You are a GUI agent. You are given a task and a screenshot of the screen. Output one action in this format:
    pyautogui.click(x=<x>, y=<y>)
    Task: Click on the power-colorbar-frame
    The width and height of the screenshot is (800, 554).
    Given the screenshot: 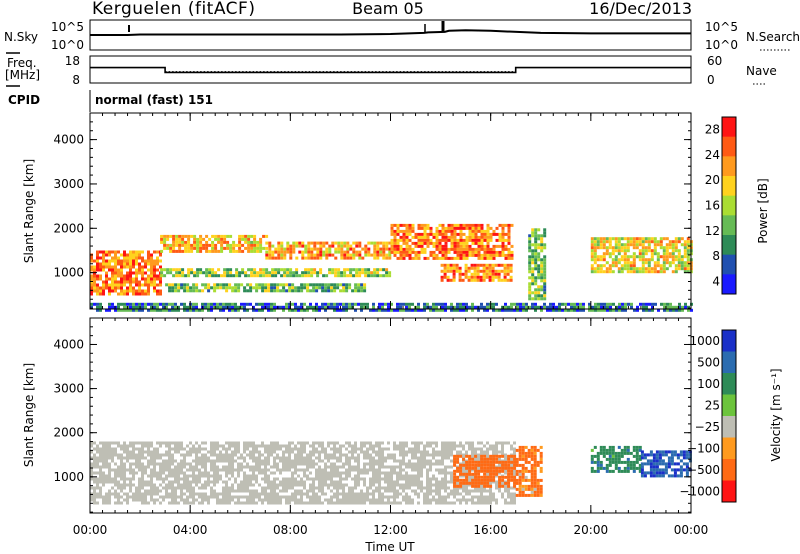 What is the action you would take?
    pyautogui.click(x=729, y=205)
    